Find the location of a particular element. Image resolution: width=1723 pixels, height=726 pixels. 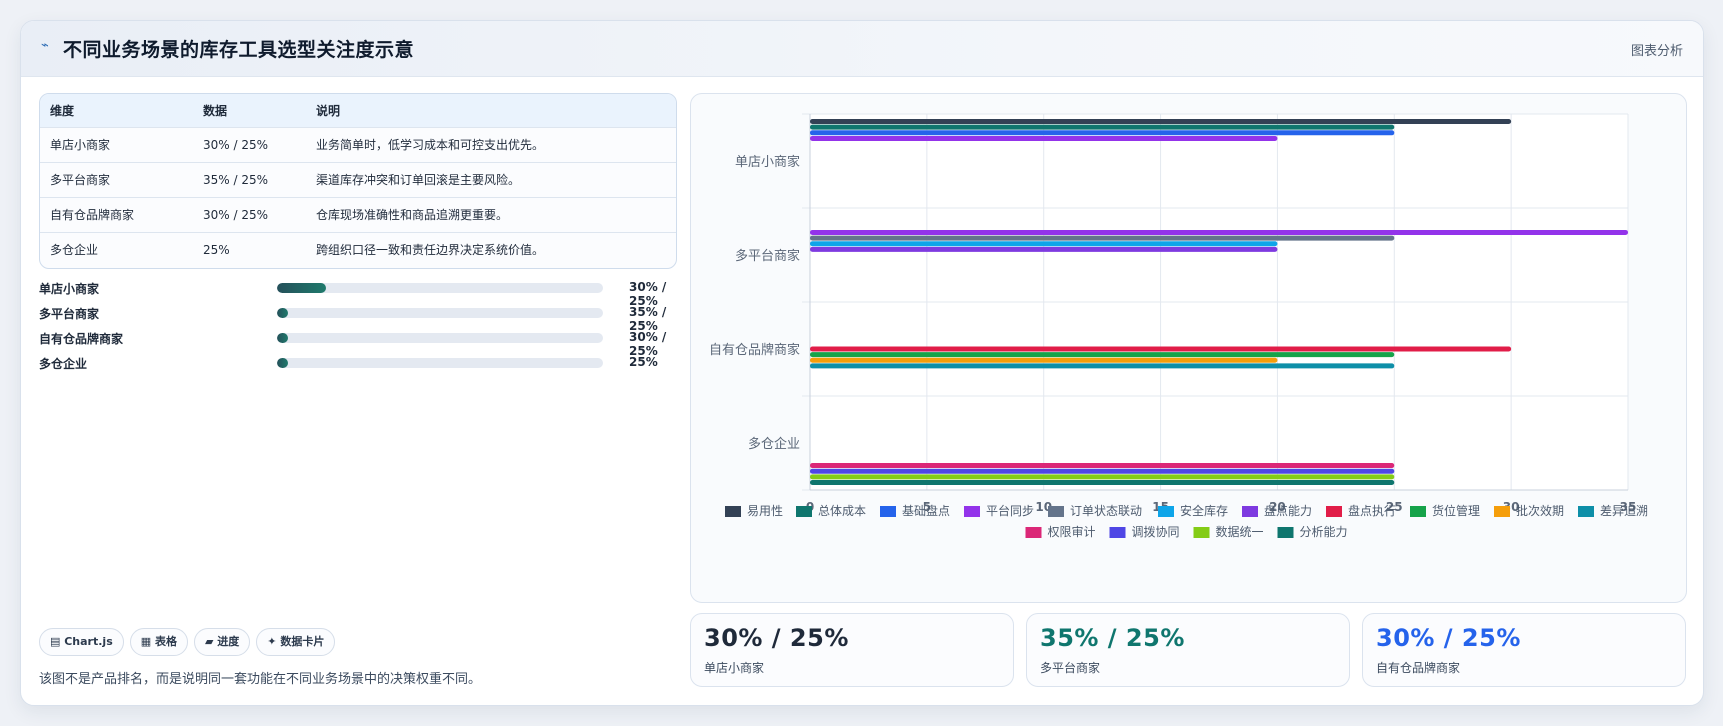

stat-label: 自有仓品牌商家 is located at coordinates (1418, 668).